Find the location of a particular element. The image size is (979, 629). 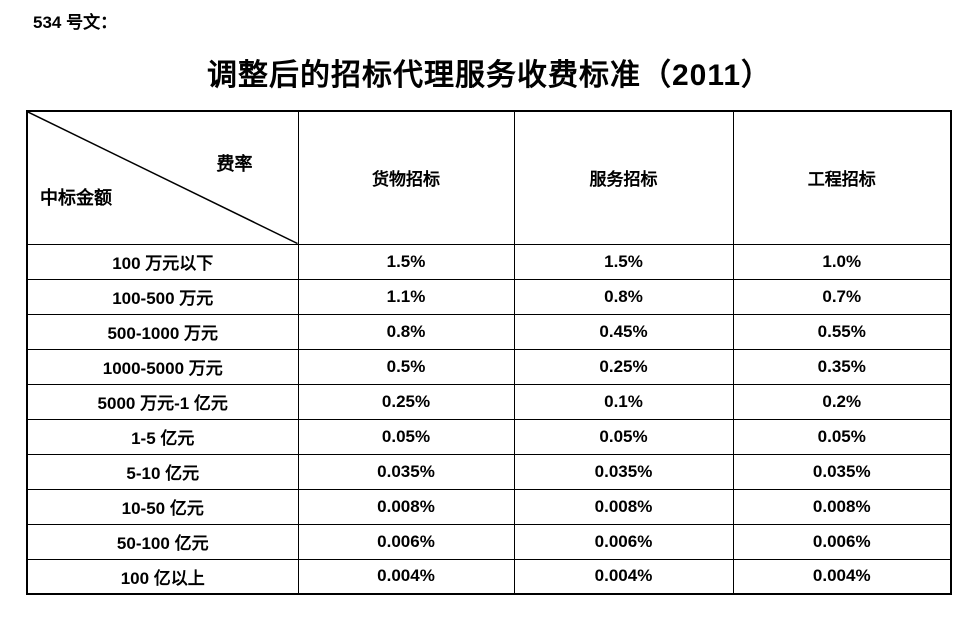

amount-cell: 100-500 万元 is located at coordinates (162, 296).